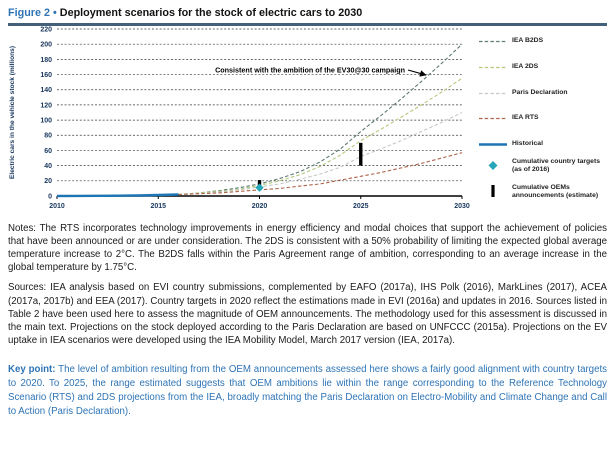 This screenshot has width=615, height=464. What do you see at coordinates (555, 196) in the screenshot?
I see `legend-label: announcements (estimate)` at bounding box center [555, 196].